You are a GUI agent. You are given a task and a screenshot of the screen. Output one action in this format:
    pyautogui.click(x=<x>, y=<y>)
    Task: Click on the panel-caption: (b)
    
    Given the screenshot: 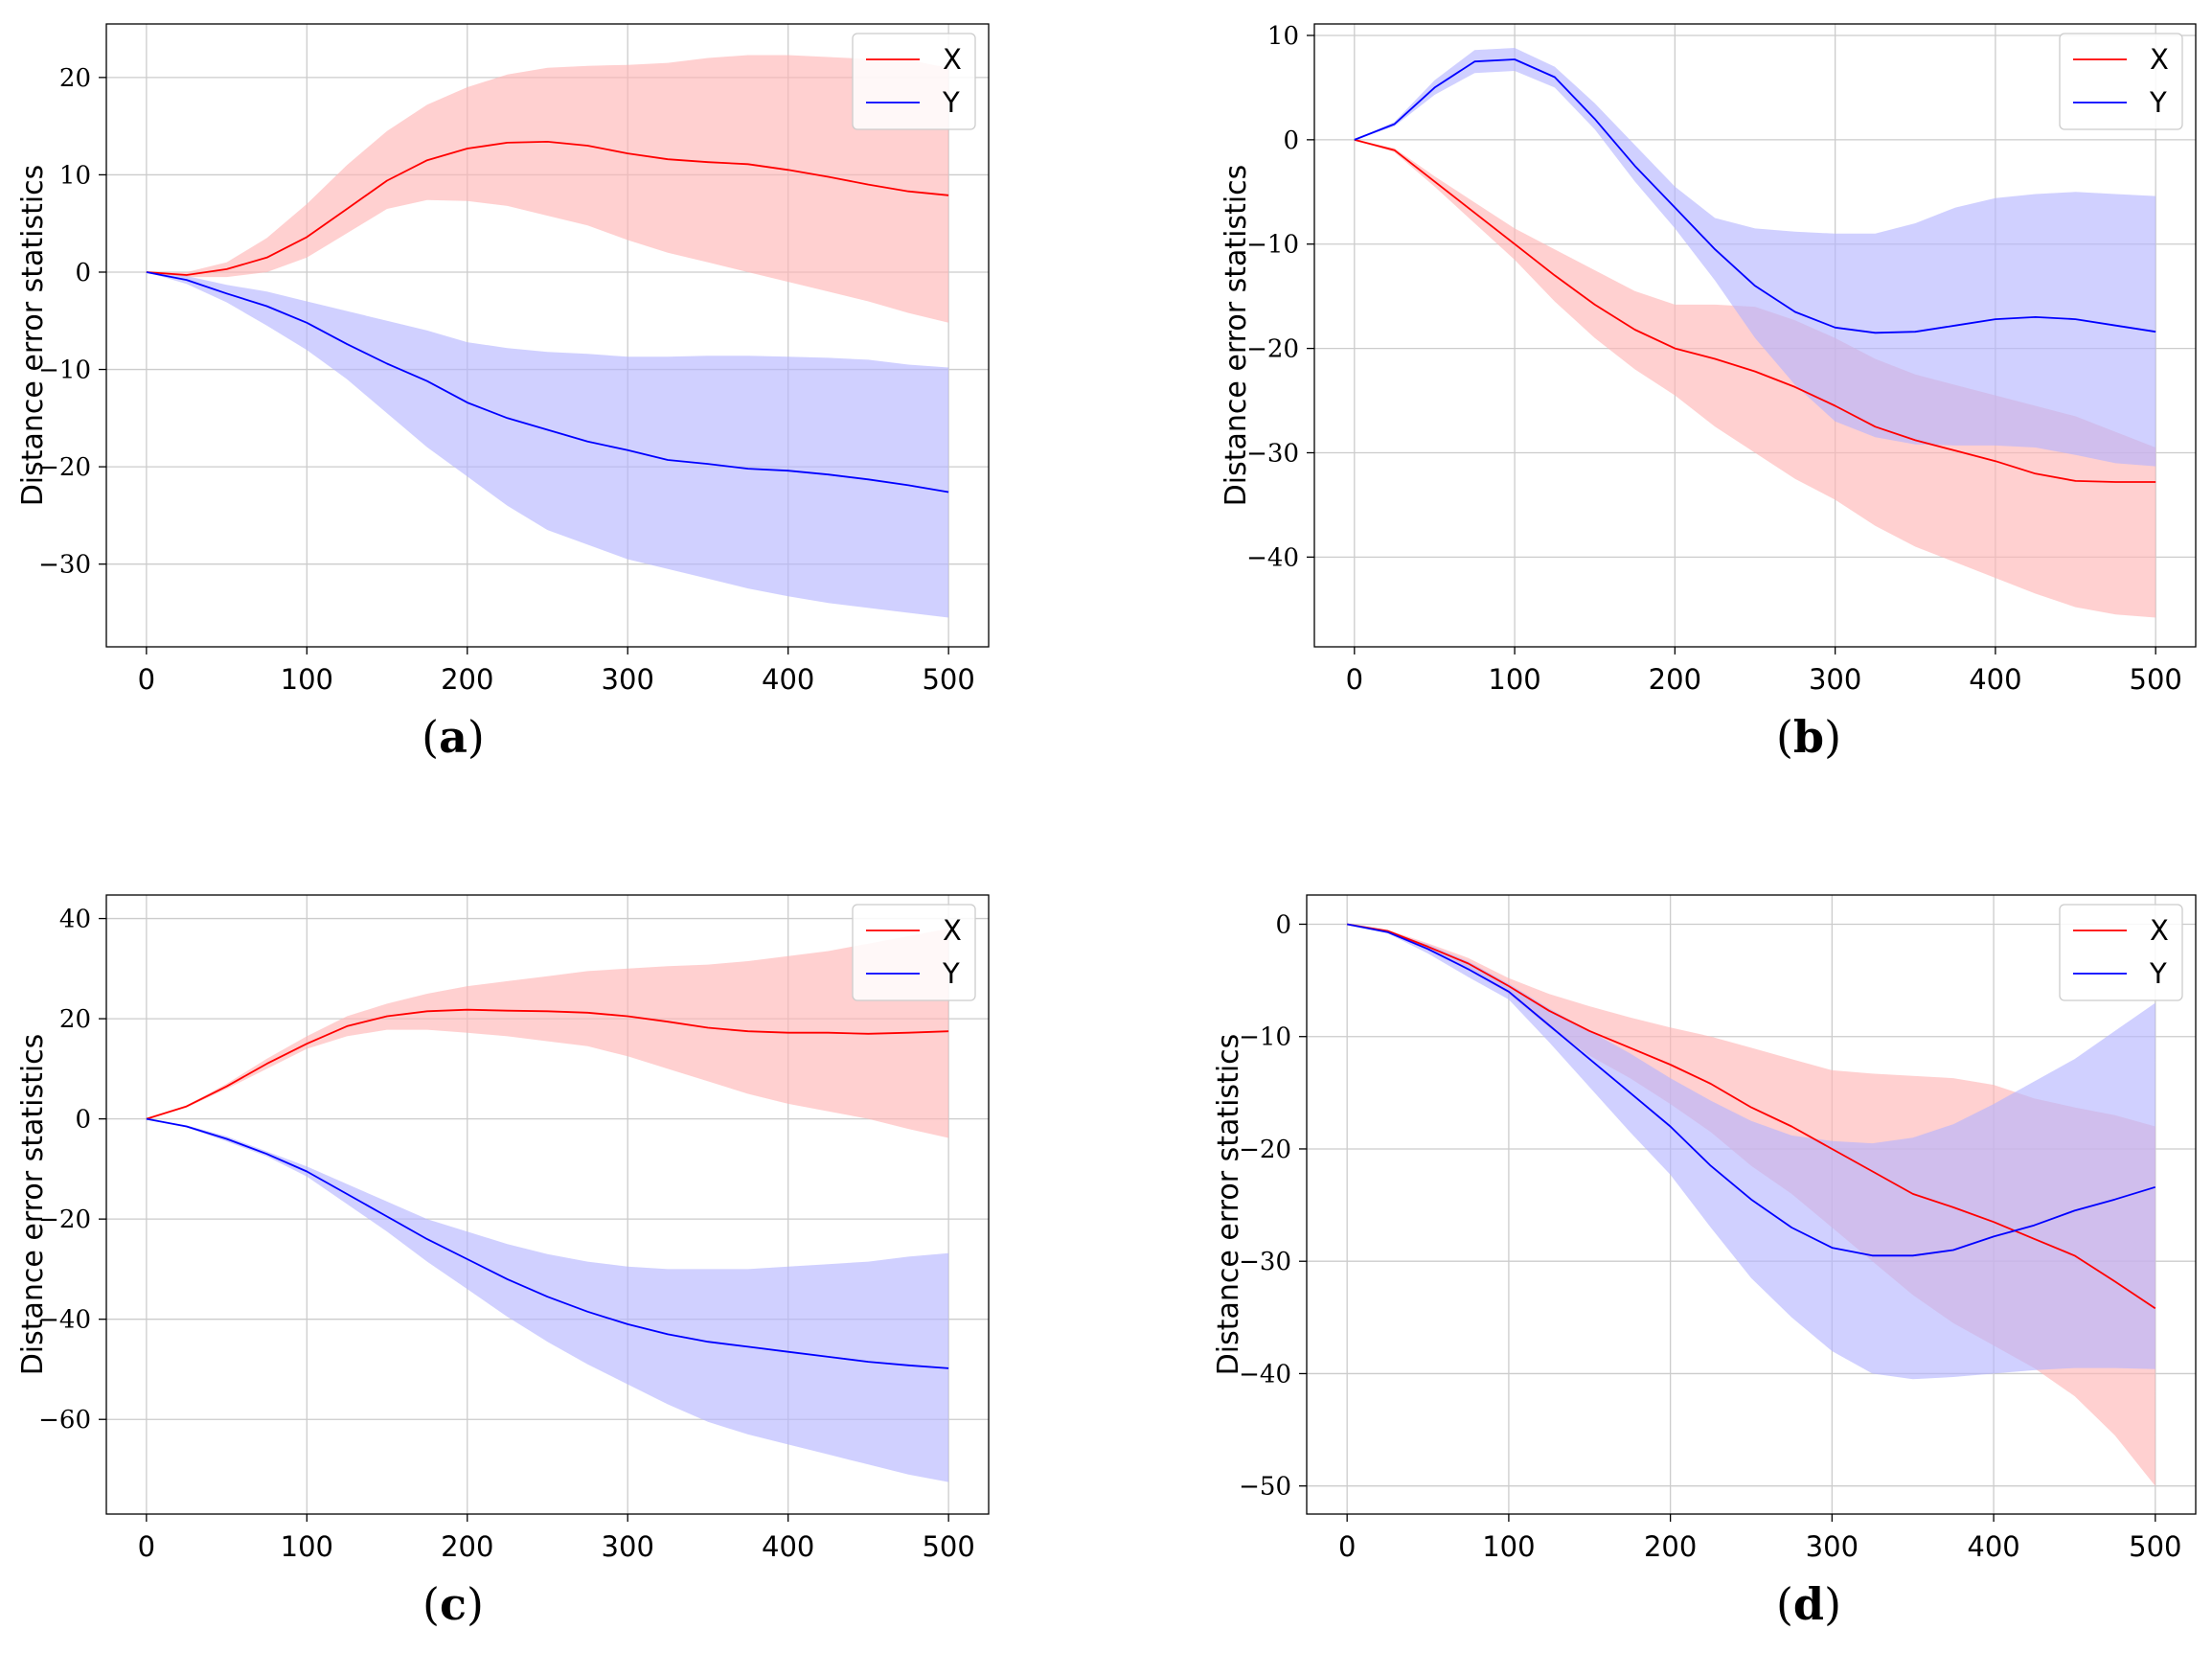 What is the action you would take?
    pyautogui.click(x=1808, y=737)
    